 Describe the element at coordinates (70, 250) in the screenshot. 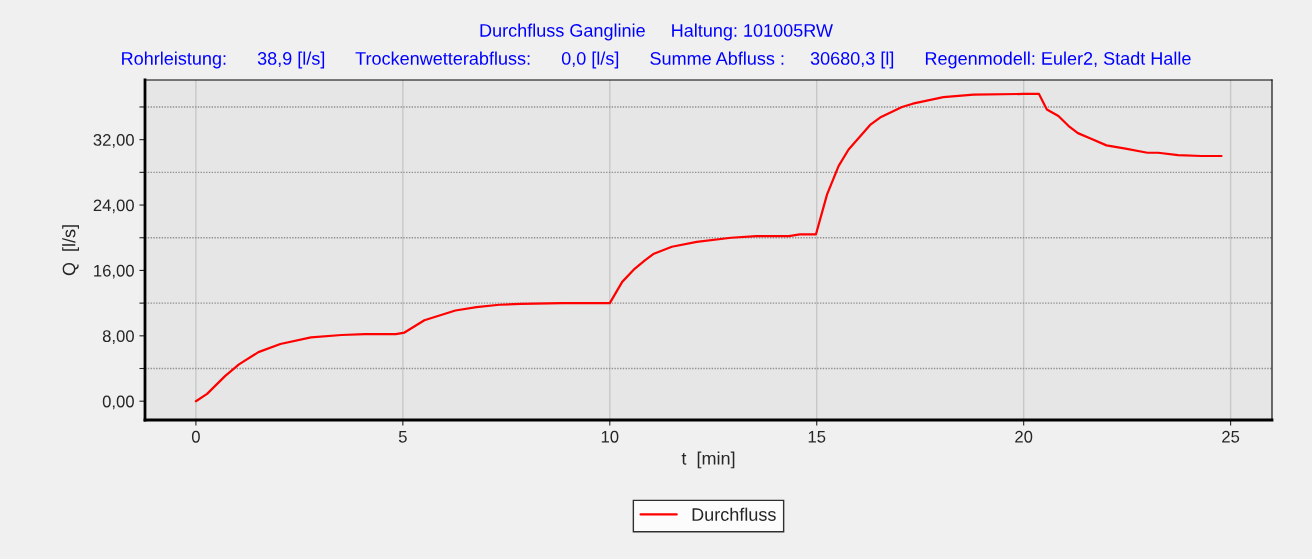

I see `y-axis-title: Q [l/s]` at that location.